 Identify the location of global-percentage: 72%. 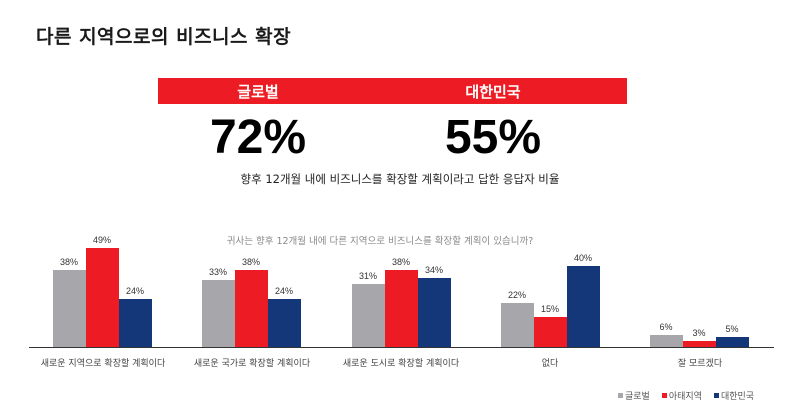
(258, 137).